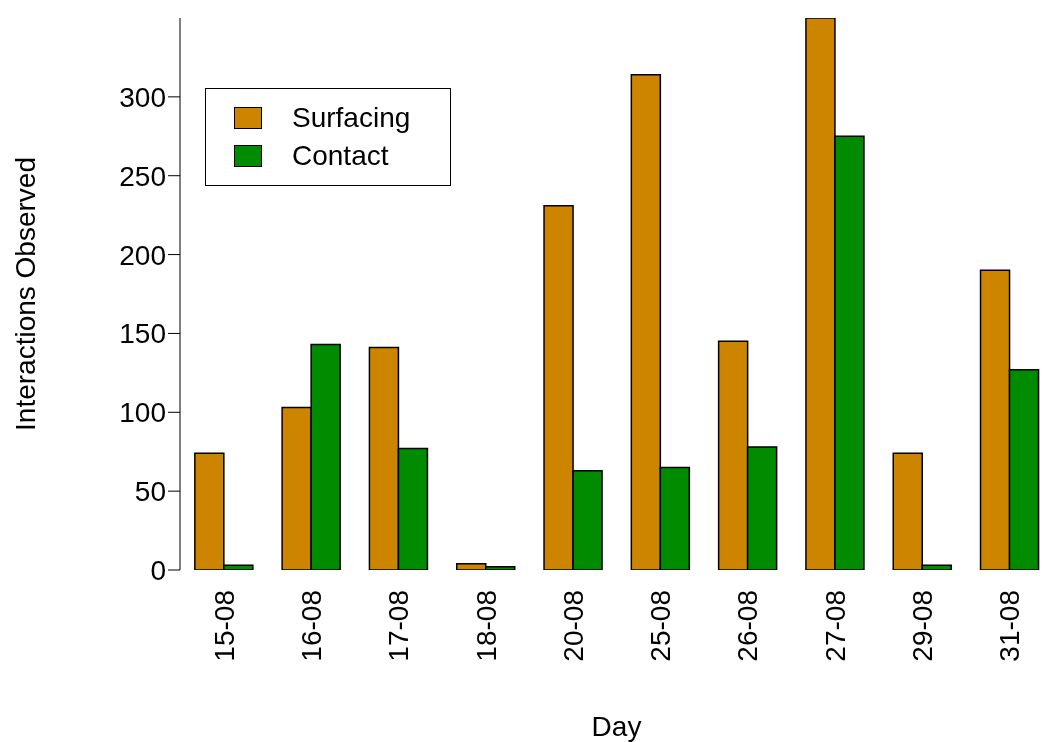 This screenshot has height=742, width=1053. I want to click on x-tick-label: 18-08, so click(486, 626).